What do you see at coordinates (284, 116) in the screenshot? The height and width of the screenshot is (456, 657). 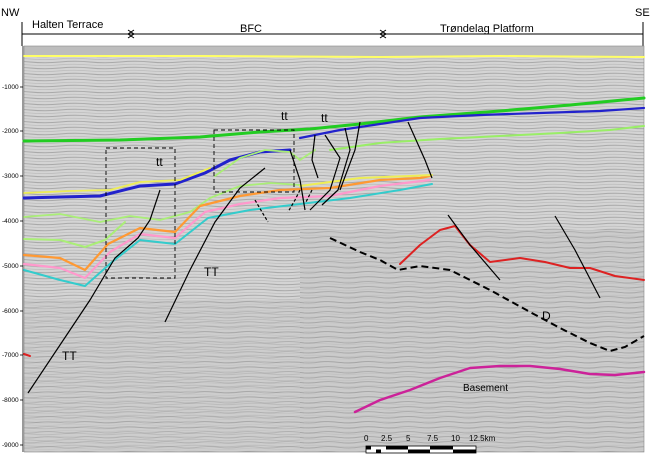 I see `label-tt-bfc-1: tt` at bounding box center [284, 116].